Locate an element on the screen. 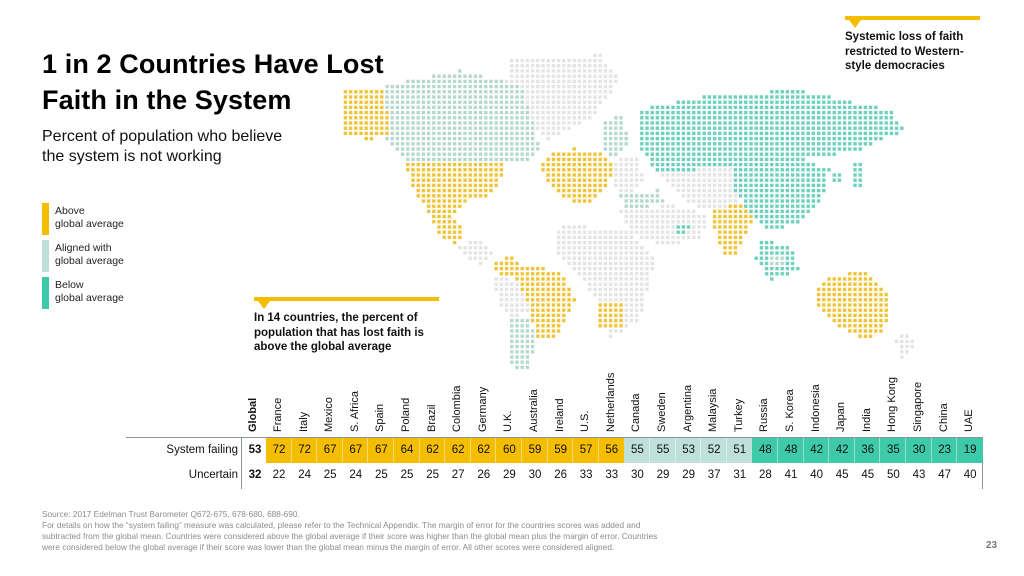 This screenshot has width=1024, height=576. column-header-global: Global is located at coordinates (253, 414).